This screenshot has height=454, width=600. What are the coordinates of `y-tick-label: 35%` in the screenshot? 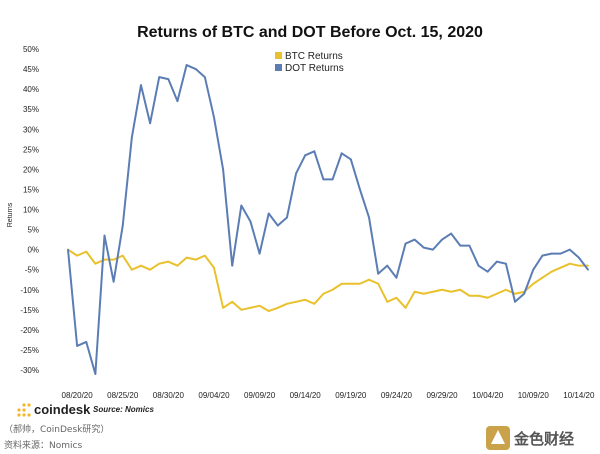 It's located at (31, 109).